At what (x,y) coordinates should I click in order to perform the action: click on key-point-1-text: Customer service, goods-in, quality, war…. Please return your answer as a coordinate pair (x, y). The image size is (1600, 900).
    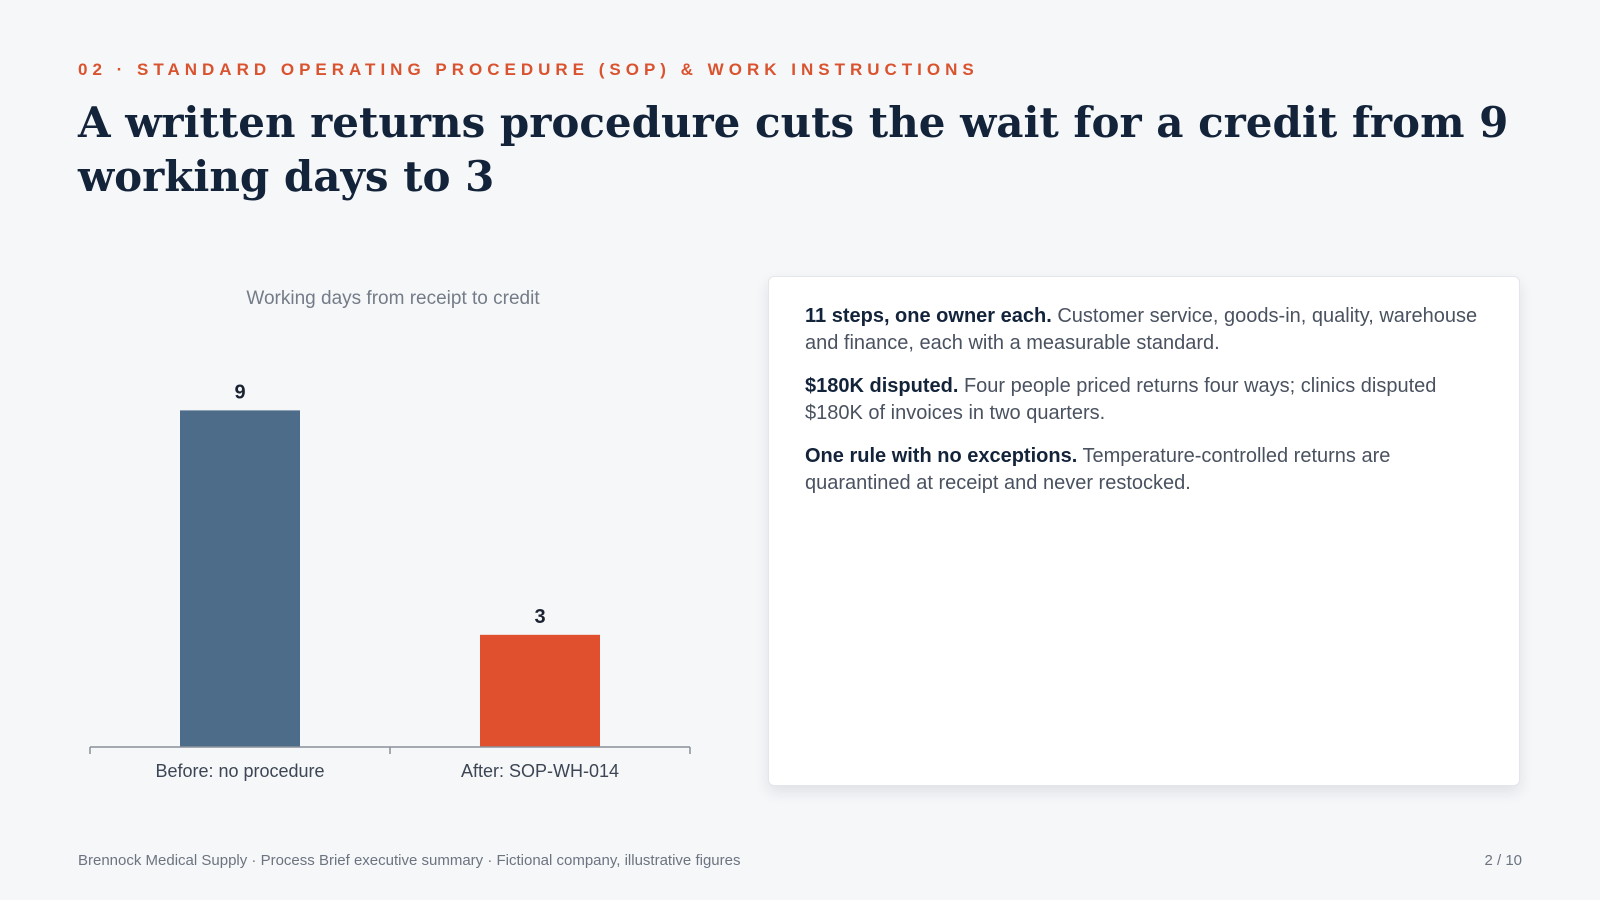
    Looking at the image, I should click on (1141, 329).